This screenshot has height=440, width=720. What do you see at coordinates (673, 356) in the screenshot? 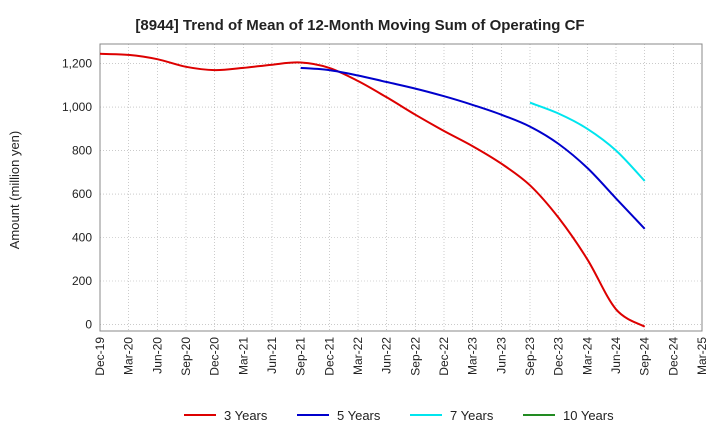
I see `x-tick-label: Dec-24` at bounding box center [673, 356].